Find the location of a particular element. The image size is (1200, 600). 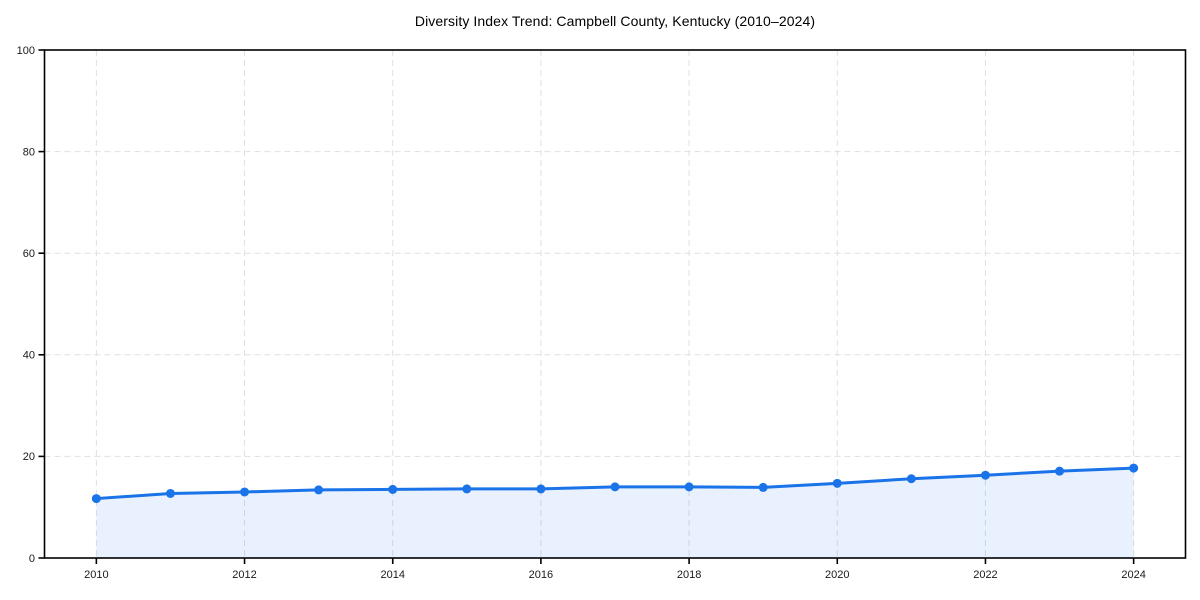

y-tick-label-0: 0 is located at coordinates (32, 559).